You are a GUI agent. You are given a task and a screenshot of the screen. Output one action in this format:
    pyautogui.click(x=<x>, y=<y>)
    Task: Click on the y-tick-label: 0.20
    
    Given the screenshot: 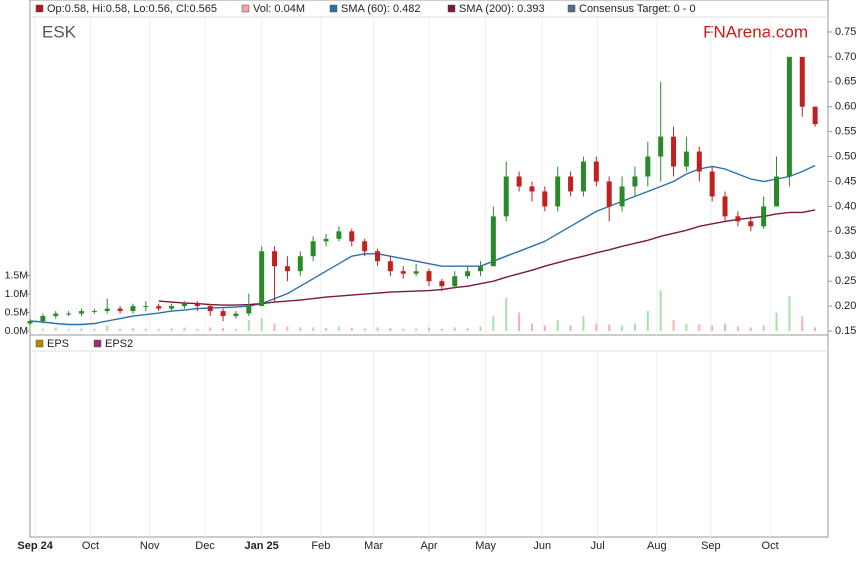 What is the action you would take?
    pyautogui.click(x=845, y=306)
    